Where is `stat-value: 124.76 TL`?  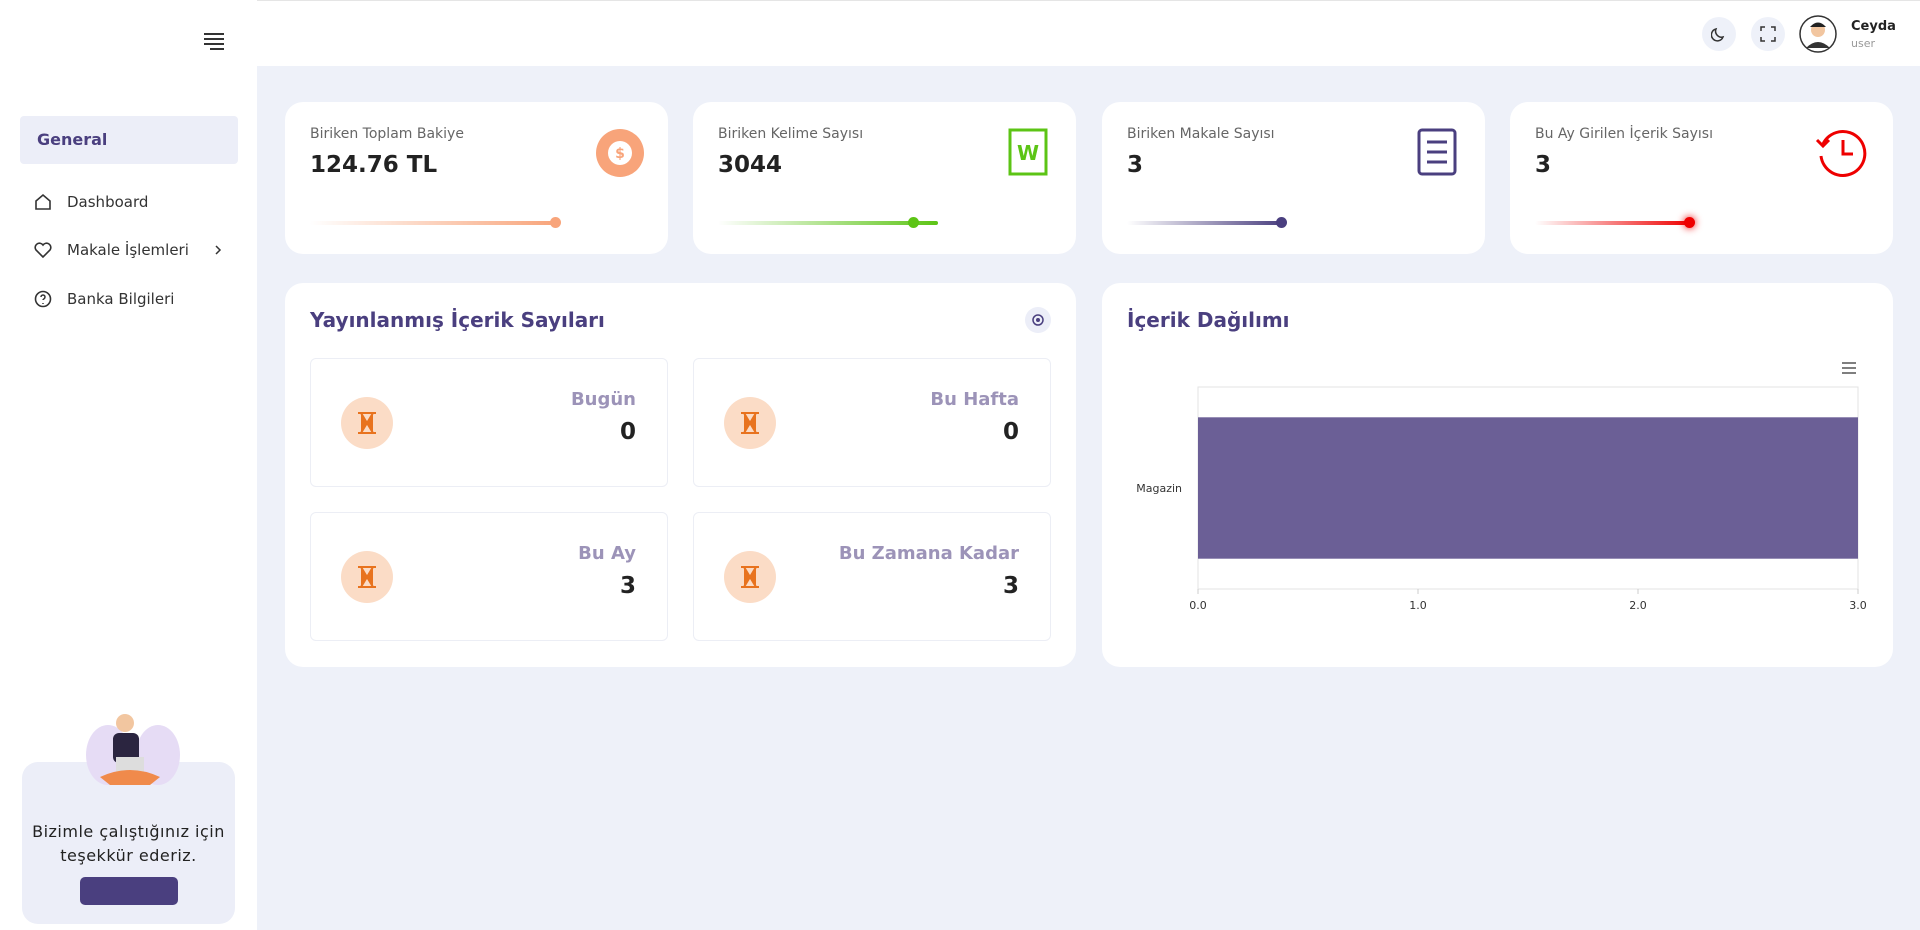
stat-value: 124.76 TL is located at coordinates (374, 165).